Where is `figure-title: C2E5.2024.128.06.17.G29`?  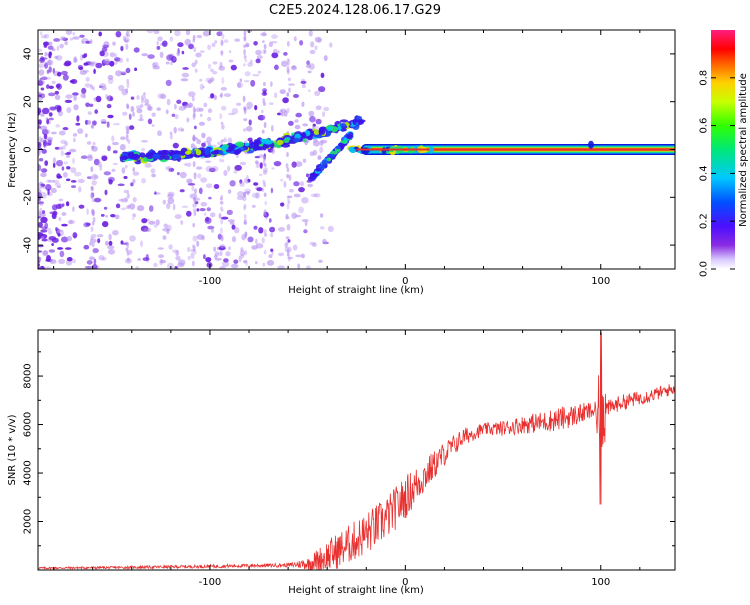 figure-title: C2E5.2024.128.06.17.G29 is located at coordinates (355, 10).